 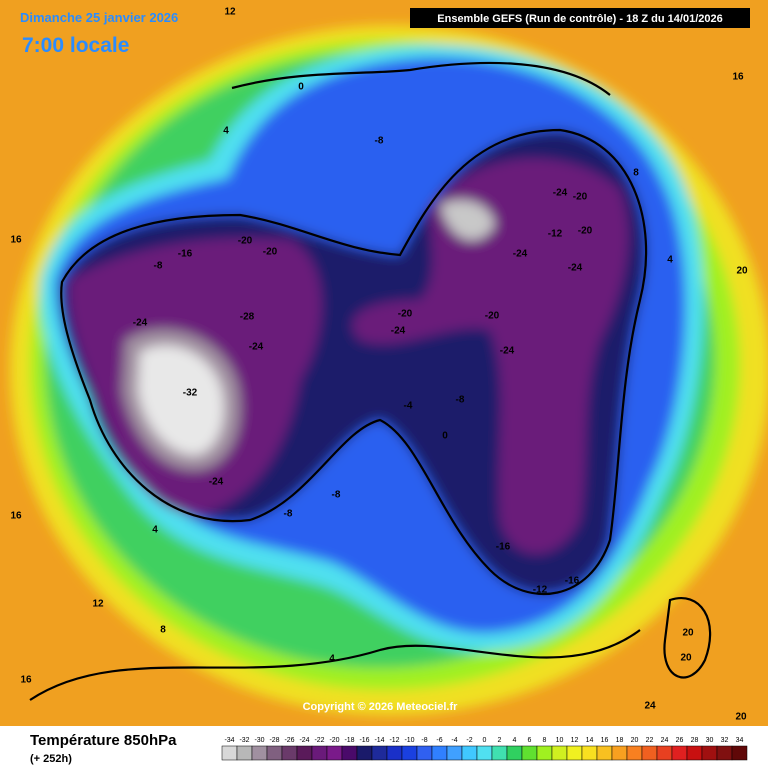 I want to click on contour-label: -28, so click(x=247, y=317).